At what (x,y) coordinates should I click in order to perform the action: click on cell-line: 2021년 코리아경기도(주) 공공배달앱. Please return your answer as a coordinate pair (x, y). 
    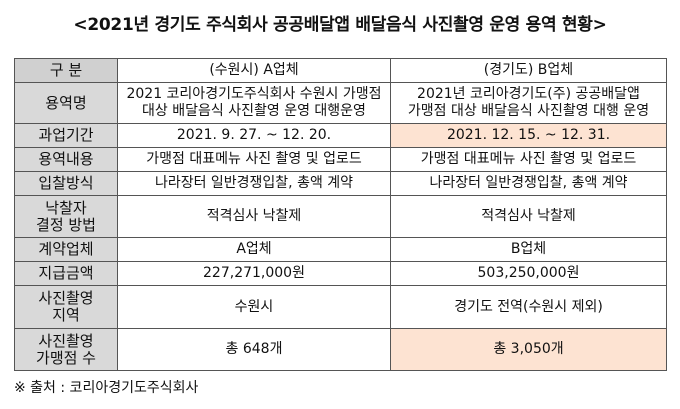
    Looking at the image, I should click on (528, 94).